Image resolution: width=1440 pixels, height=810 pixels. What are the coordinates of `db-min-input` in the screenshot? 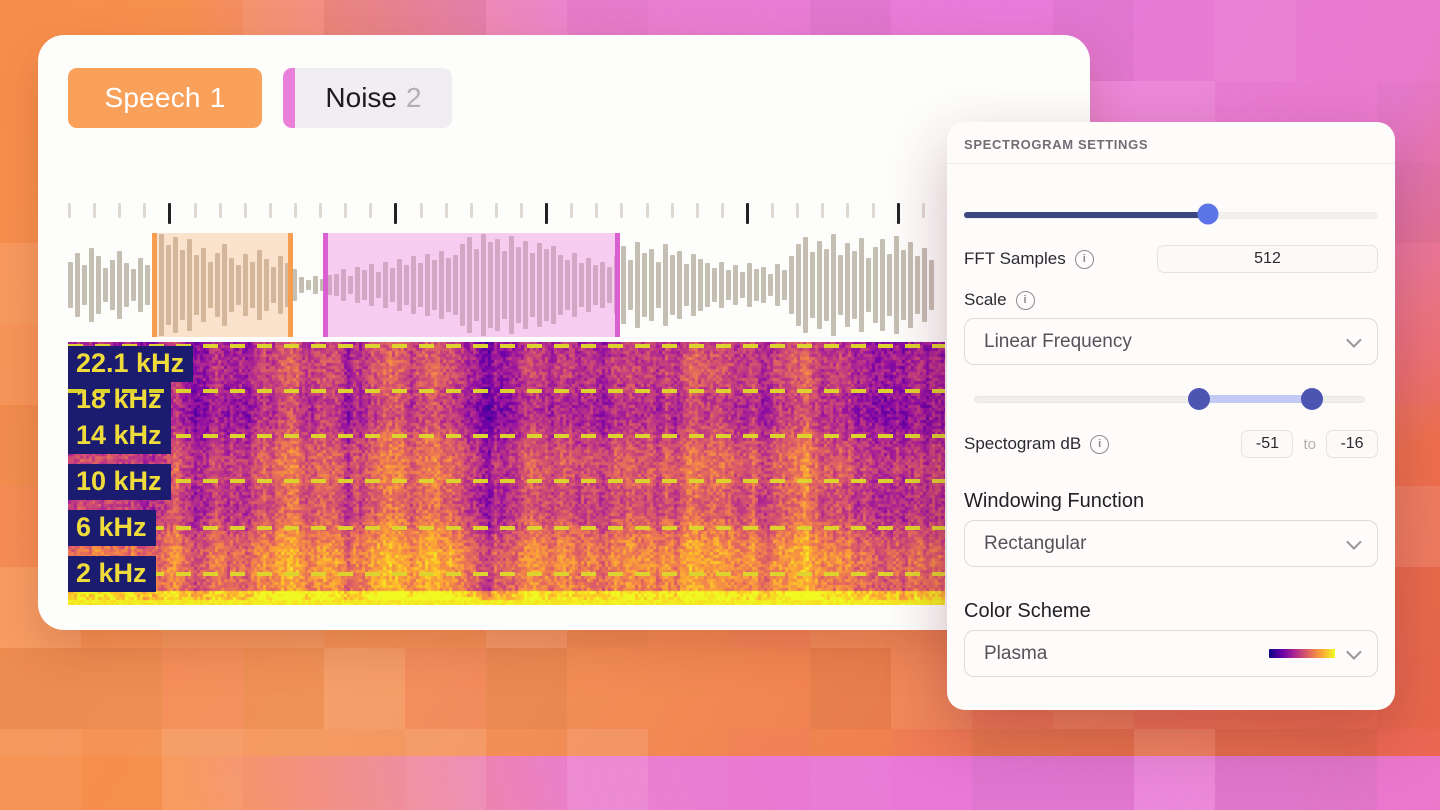 It's located at (1267, 444).